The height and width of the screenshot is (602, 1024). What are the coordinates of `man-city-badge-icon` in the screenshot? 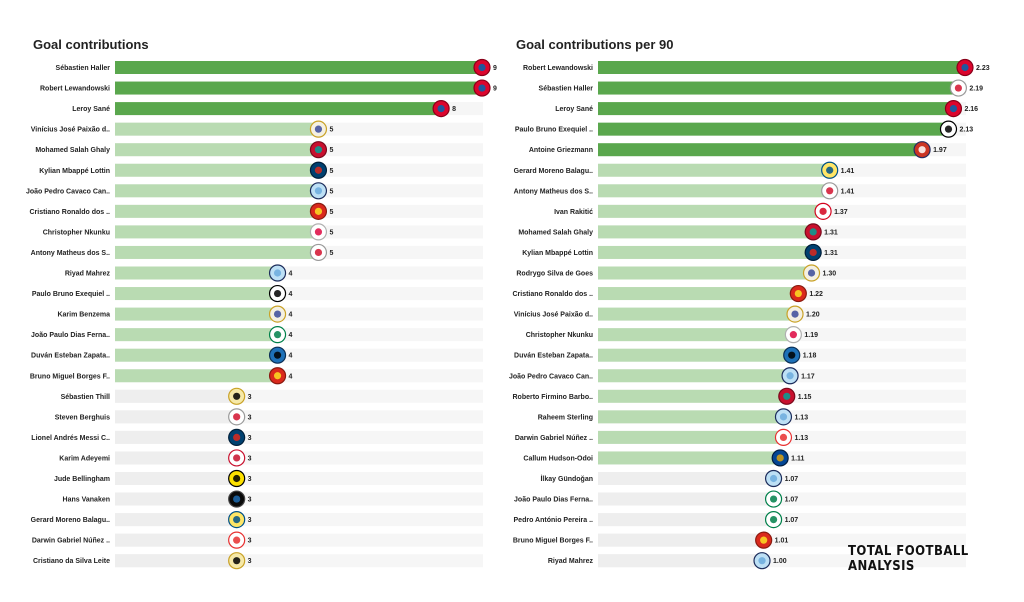 It's located at (773, 478).